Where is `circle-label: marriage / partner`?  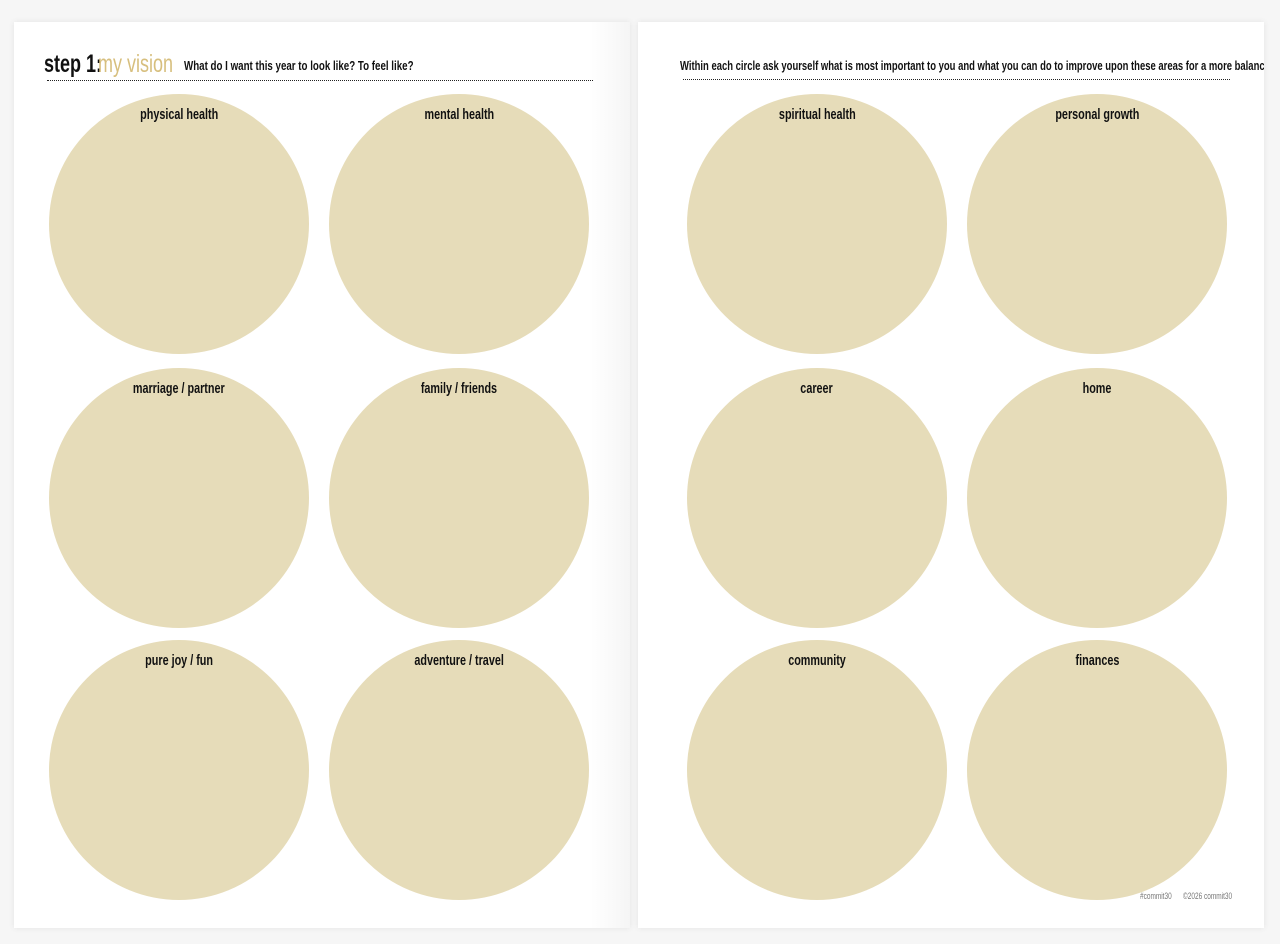
circle-label: marriage / partner is located at coordinates (179, 388).